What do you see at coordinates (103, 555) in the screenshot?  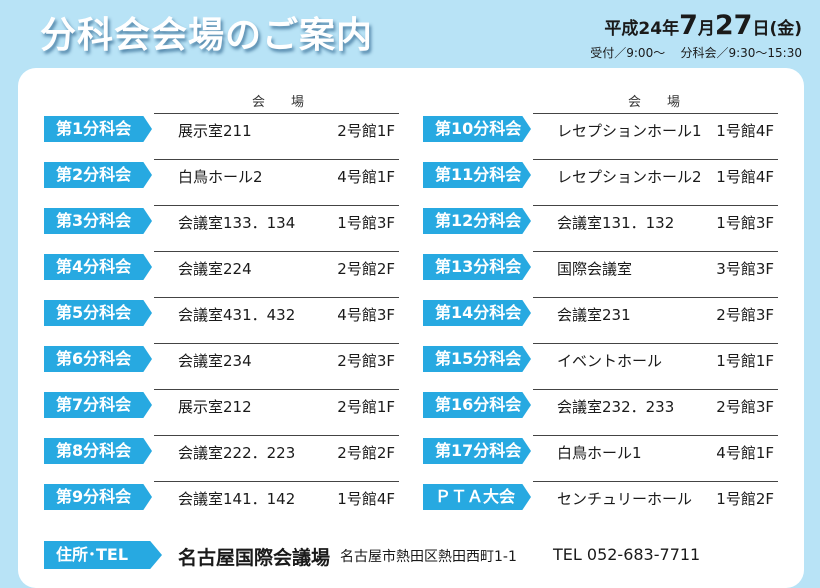 I see `address-tel-label: 住所･TEL` at bounding box center [103, 555].